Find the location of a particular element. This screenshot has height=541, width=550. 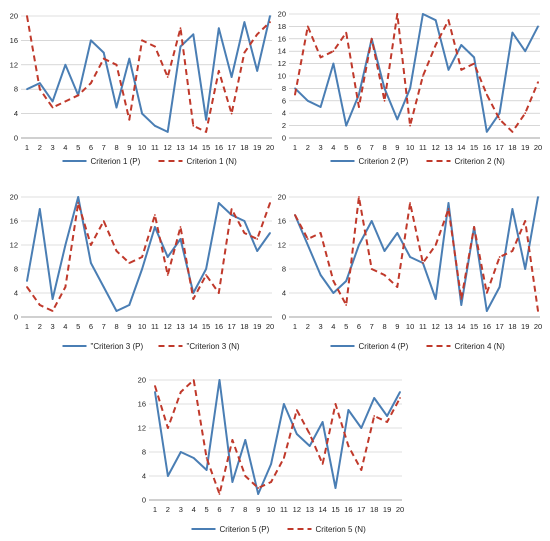

x-tick-label: 17 is located at coordinates (499, 147).